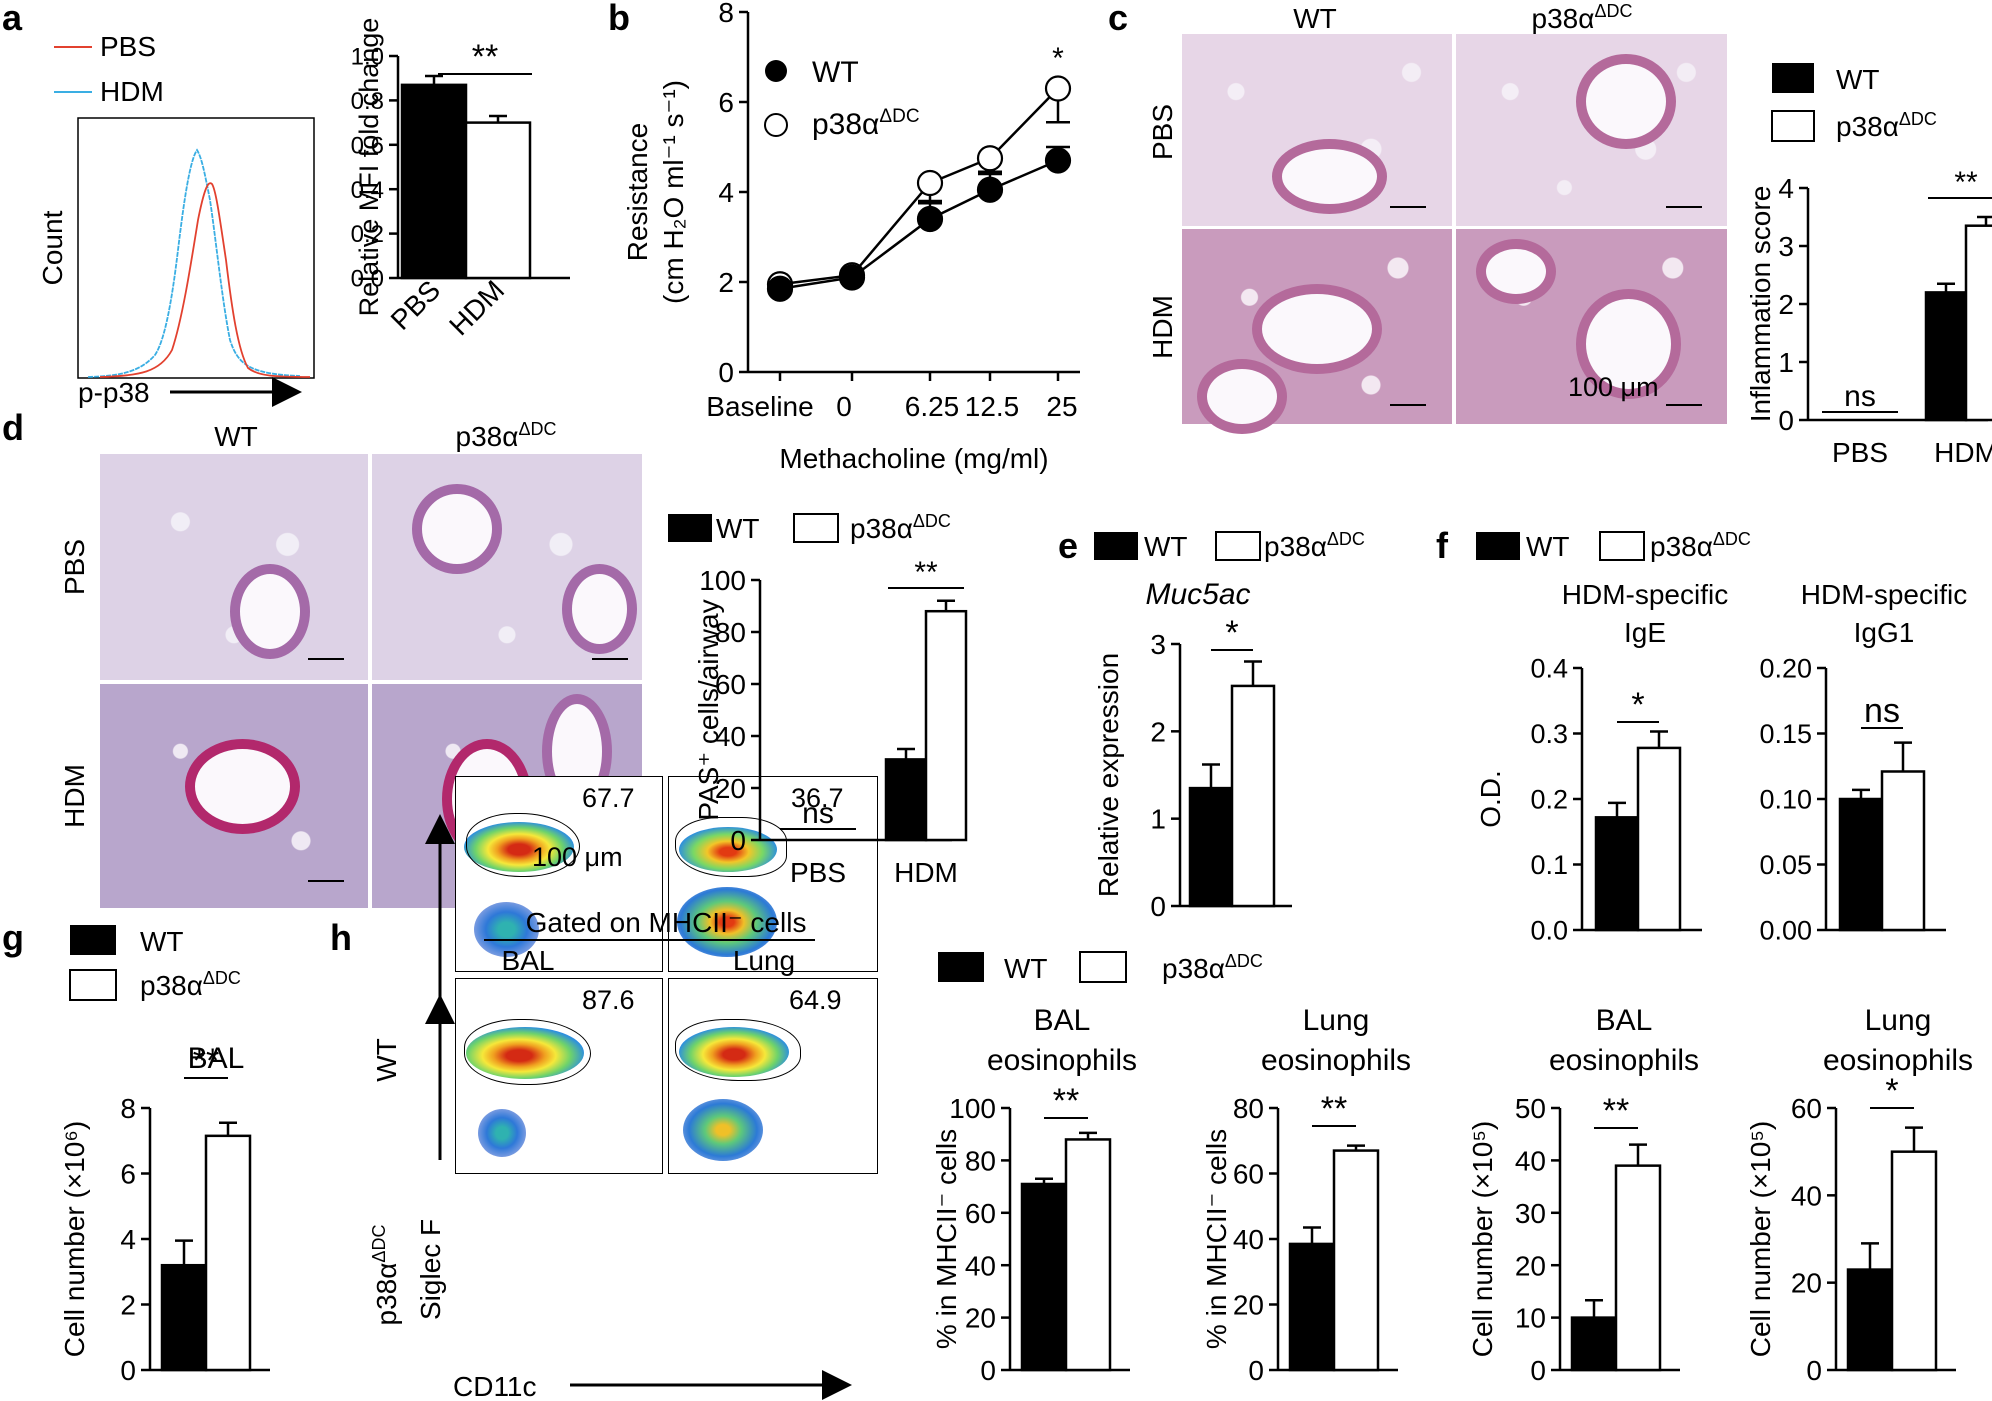  Describe the element at coordinates (1108, 775) in the screenshot. I see `y-axis-label: Relative expression` at that location.